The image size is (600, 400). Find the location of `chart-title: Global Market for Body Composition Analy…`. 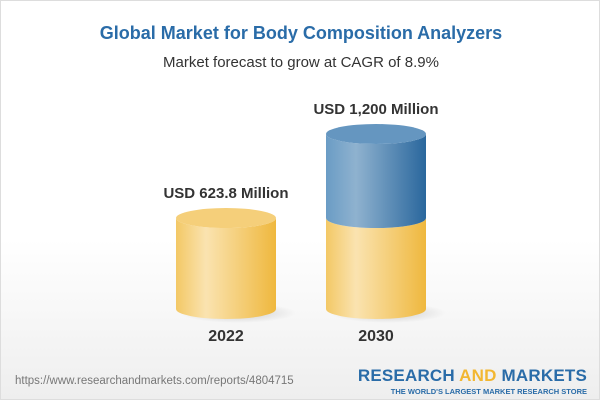

chart-title: Global Market for Body Composition Analy… is located at coordinates (301, 33).